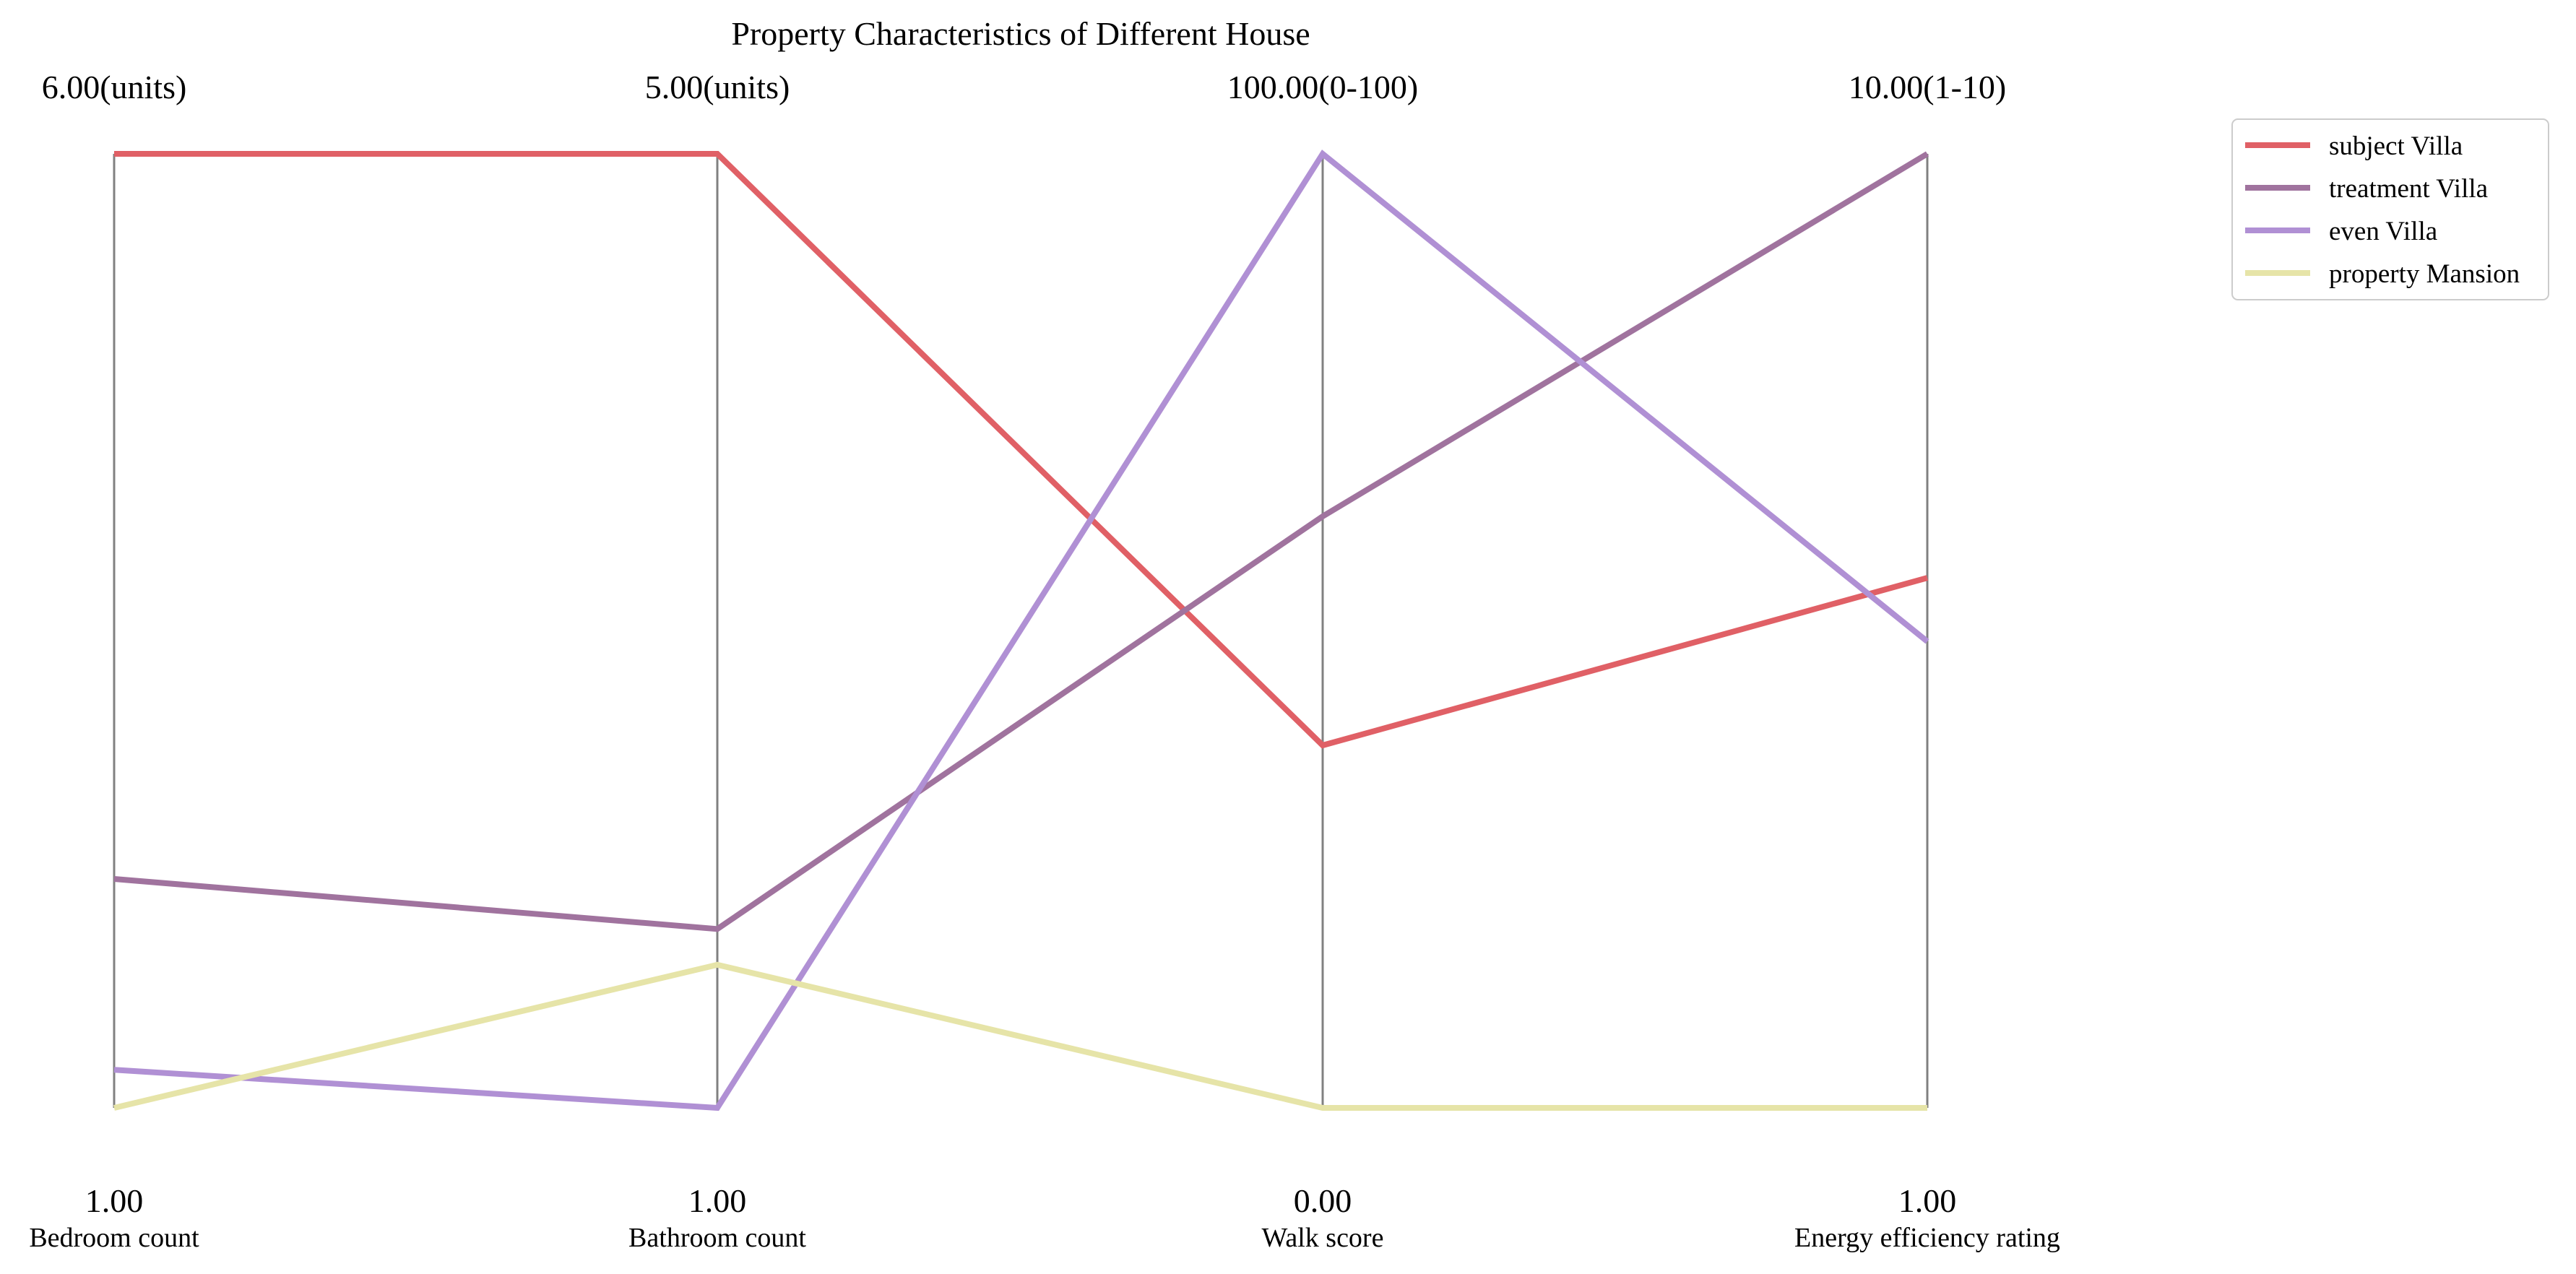 The width and height of the screenshot is (2576, 1274). I want to click on legend-frame, so click(2390, 209).